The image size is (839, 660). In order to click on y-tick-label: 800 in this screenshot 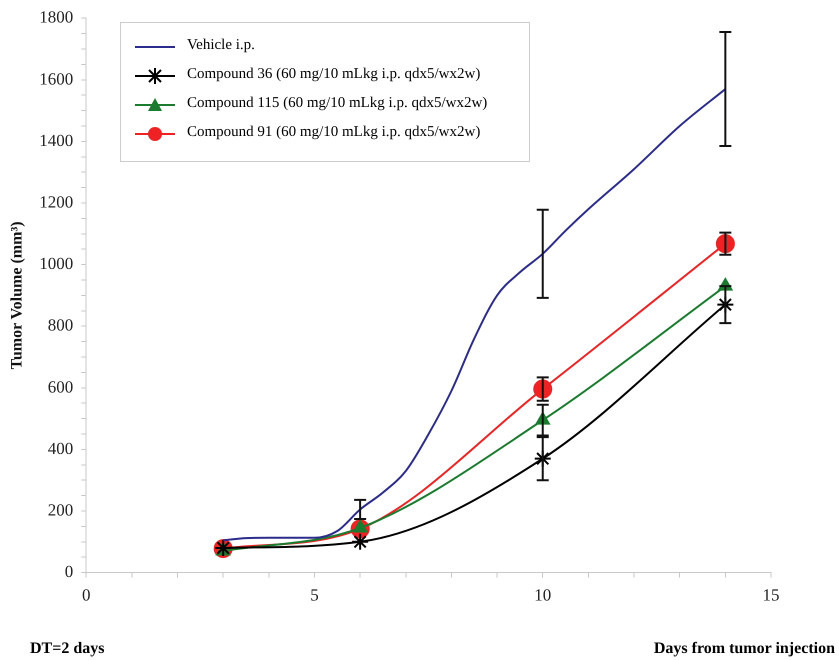, I will do `click(61, 325)`.